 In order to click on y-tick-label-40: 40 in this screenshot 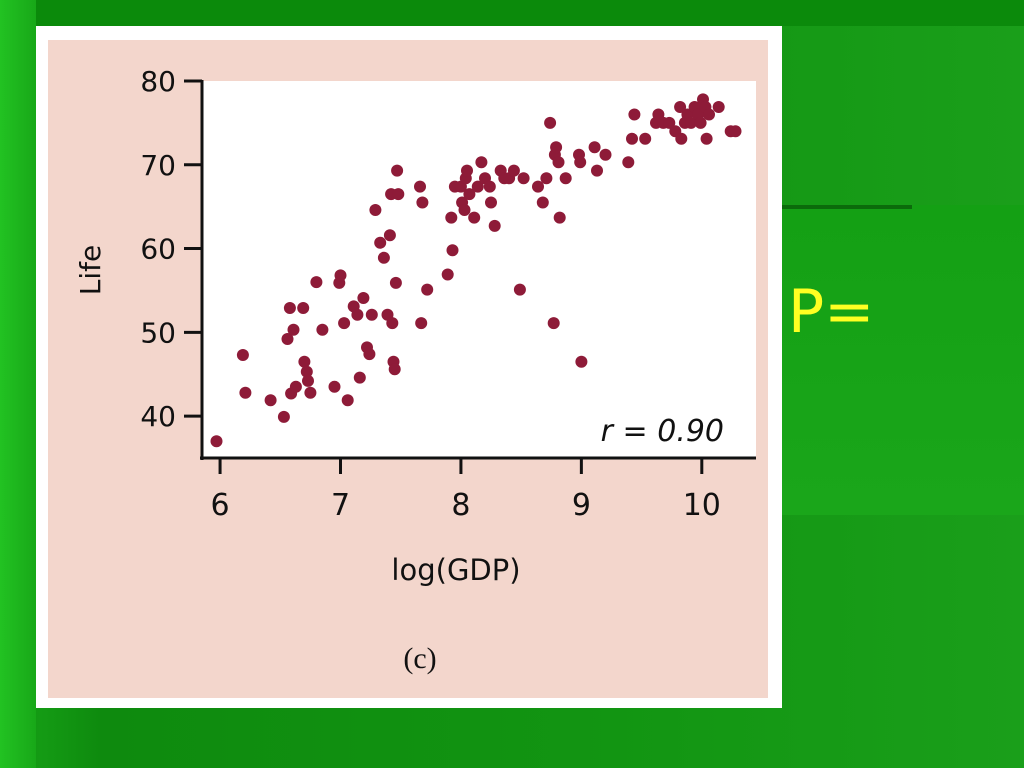, I will do `click(158, 416)`.